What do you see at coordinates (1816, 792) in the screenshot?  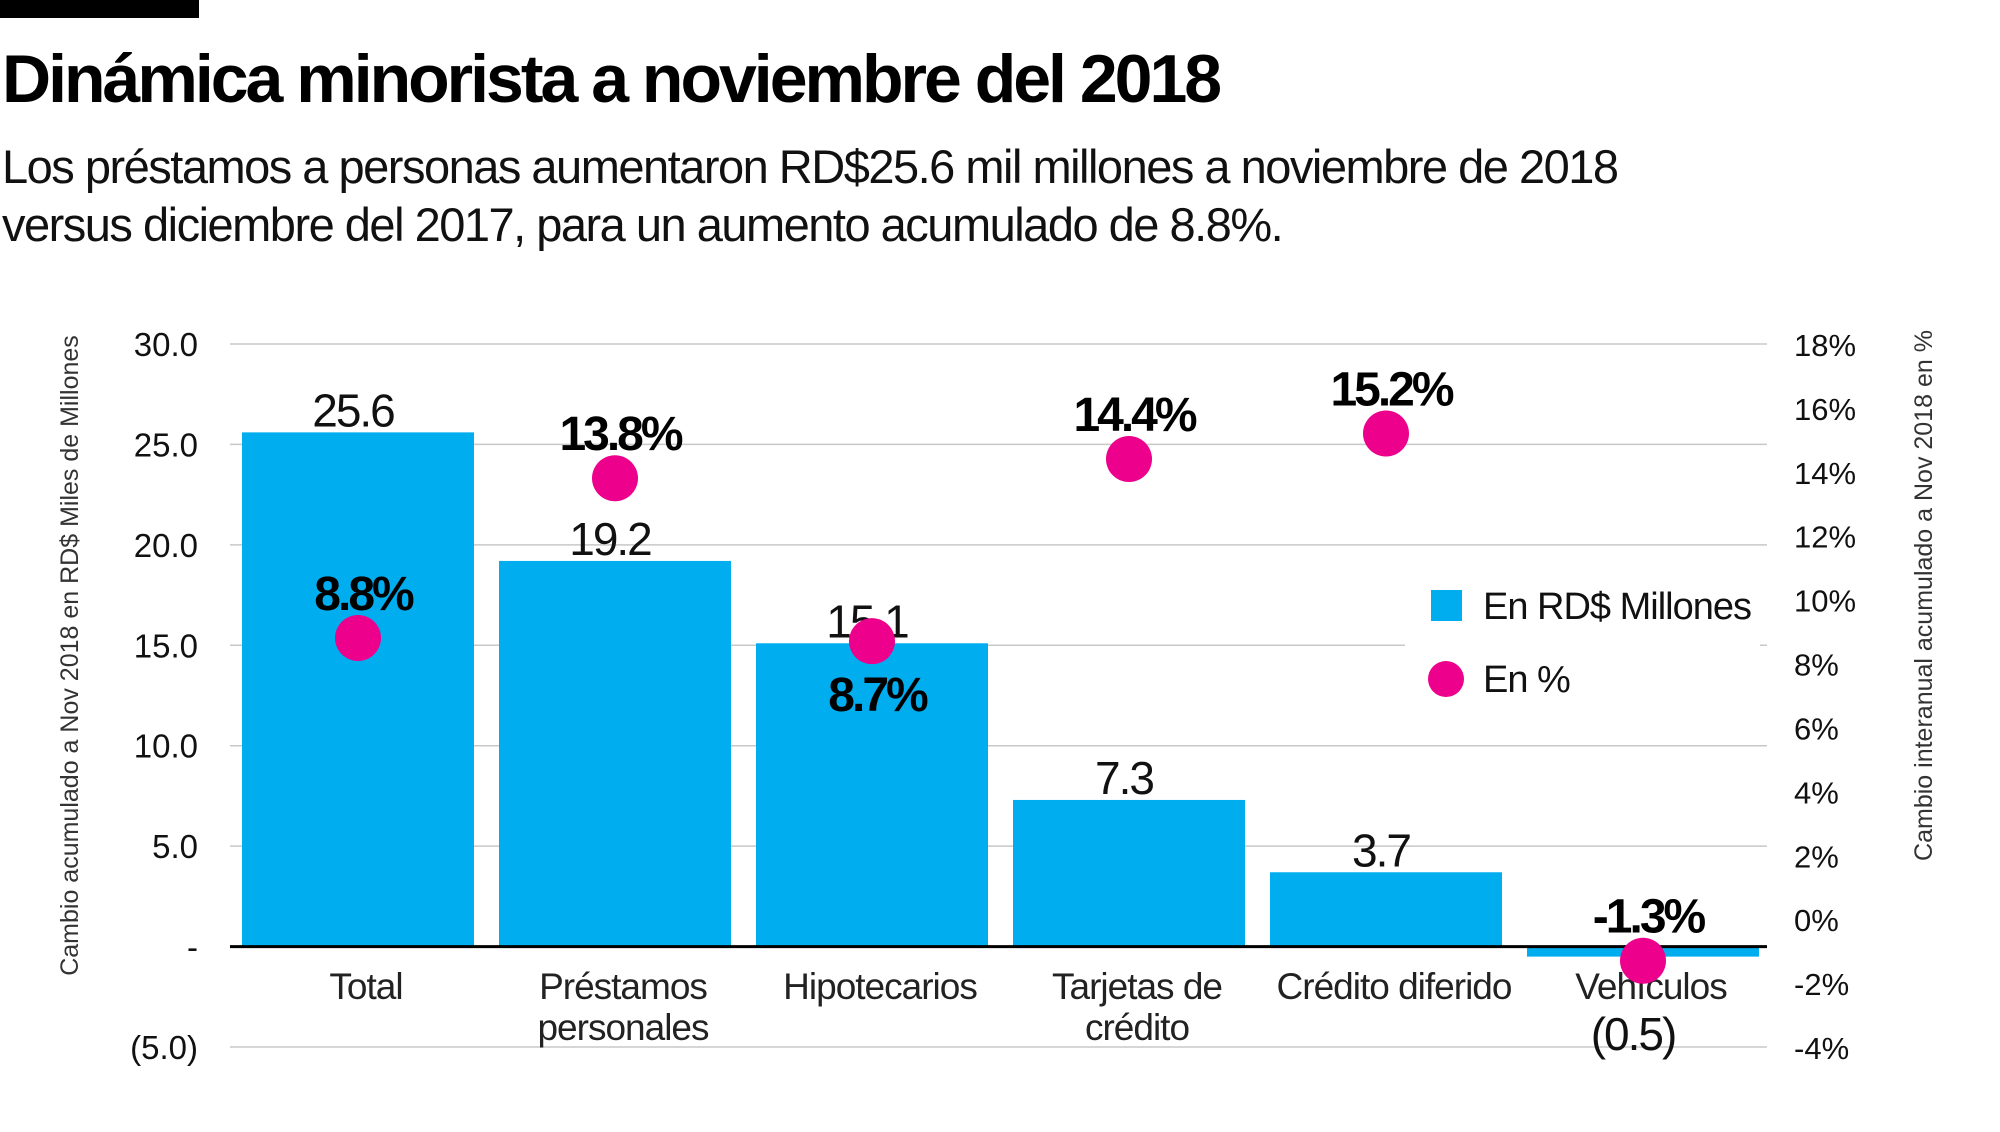 I see `y2-tick-label: 4%` at bounding box center [1816, 792].